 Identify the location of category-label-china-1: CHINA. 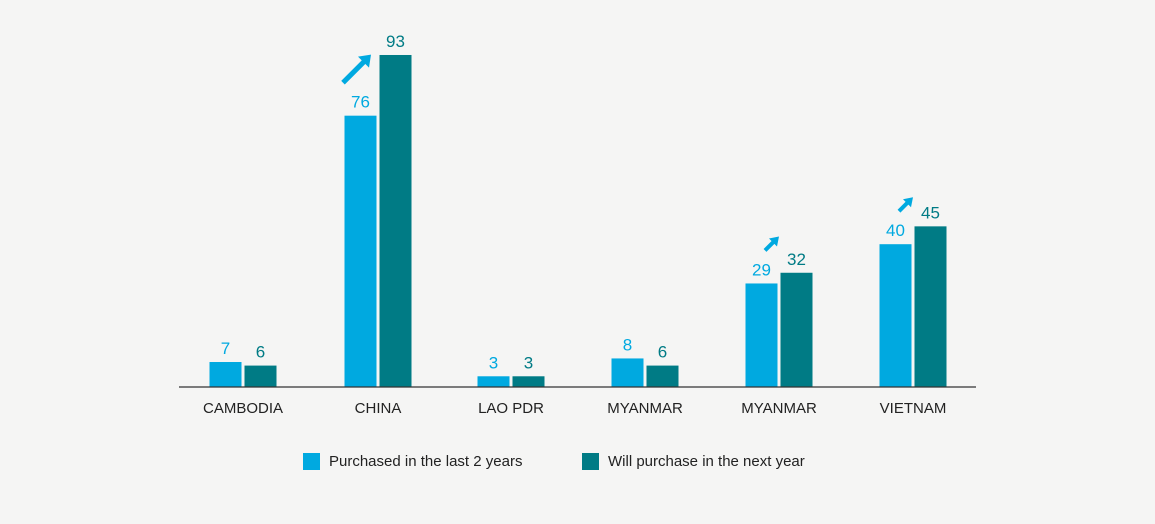
(378, 408).